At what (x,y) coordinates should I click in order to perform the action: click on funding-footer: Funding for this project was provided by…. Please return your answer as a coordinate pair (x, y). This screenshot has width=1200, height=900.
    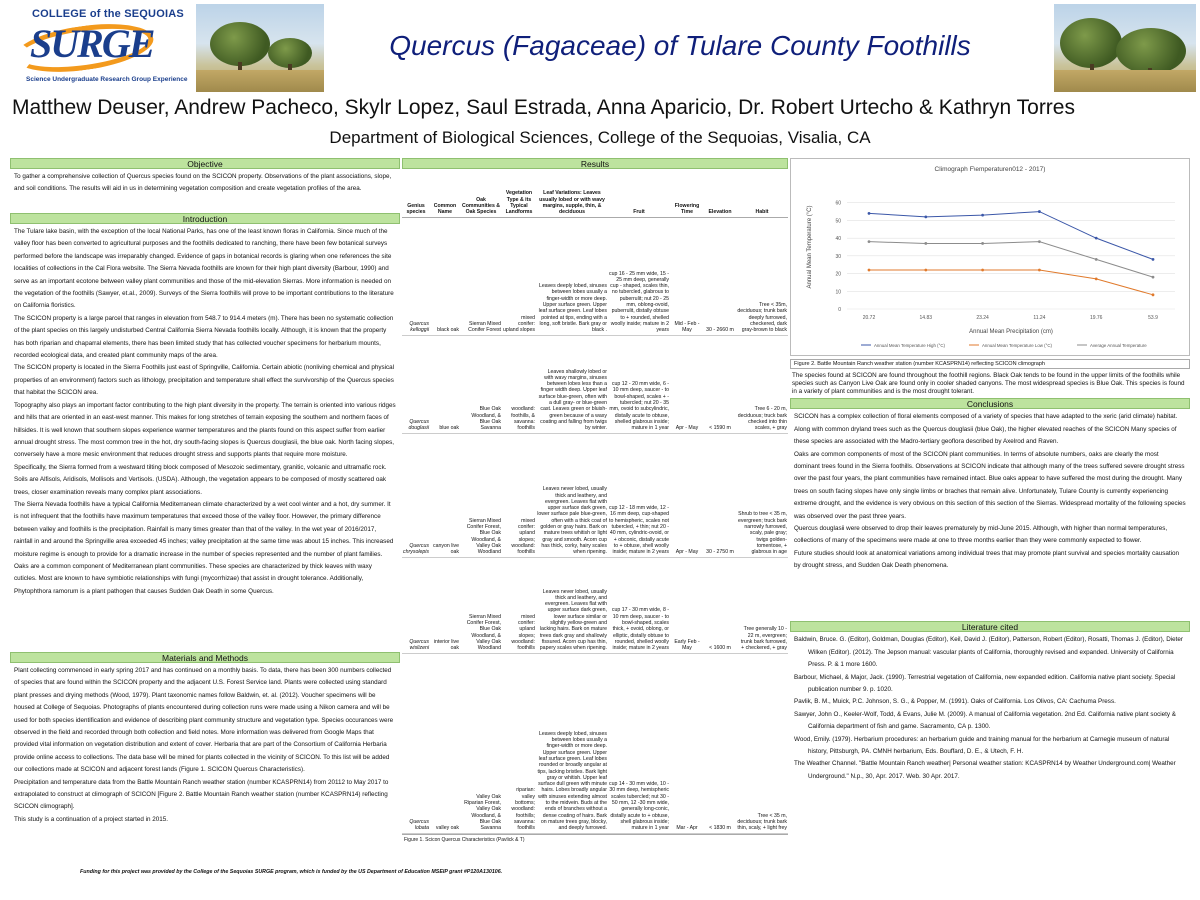
    Looking at the image, I should click on (291, 872).